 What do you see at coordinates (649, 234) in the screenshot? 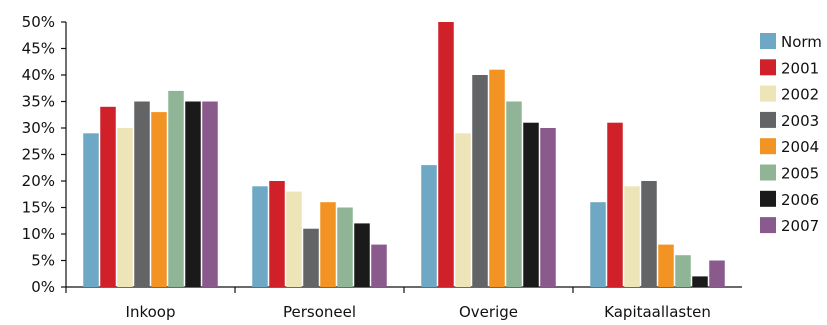
I see `bar-2003-kapitaallasten` at bounding box center [649, 234].